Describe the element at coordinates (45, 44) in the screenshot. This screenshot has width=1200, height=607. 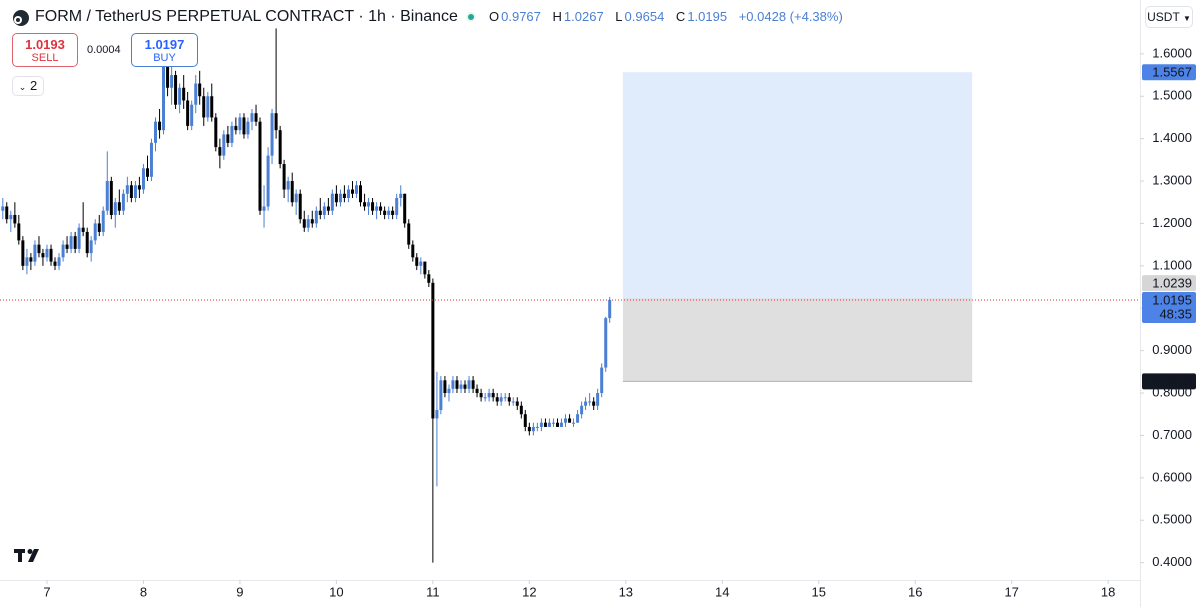
I see `sell-price: 1.0193` at that location.